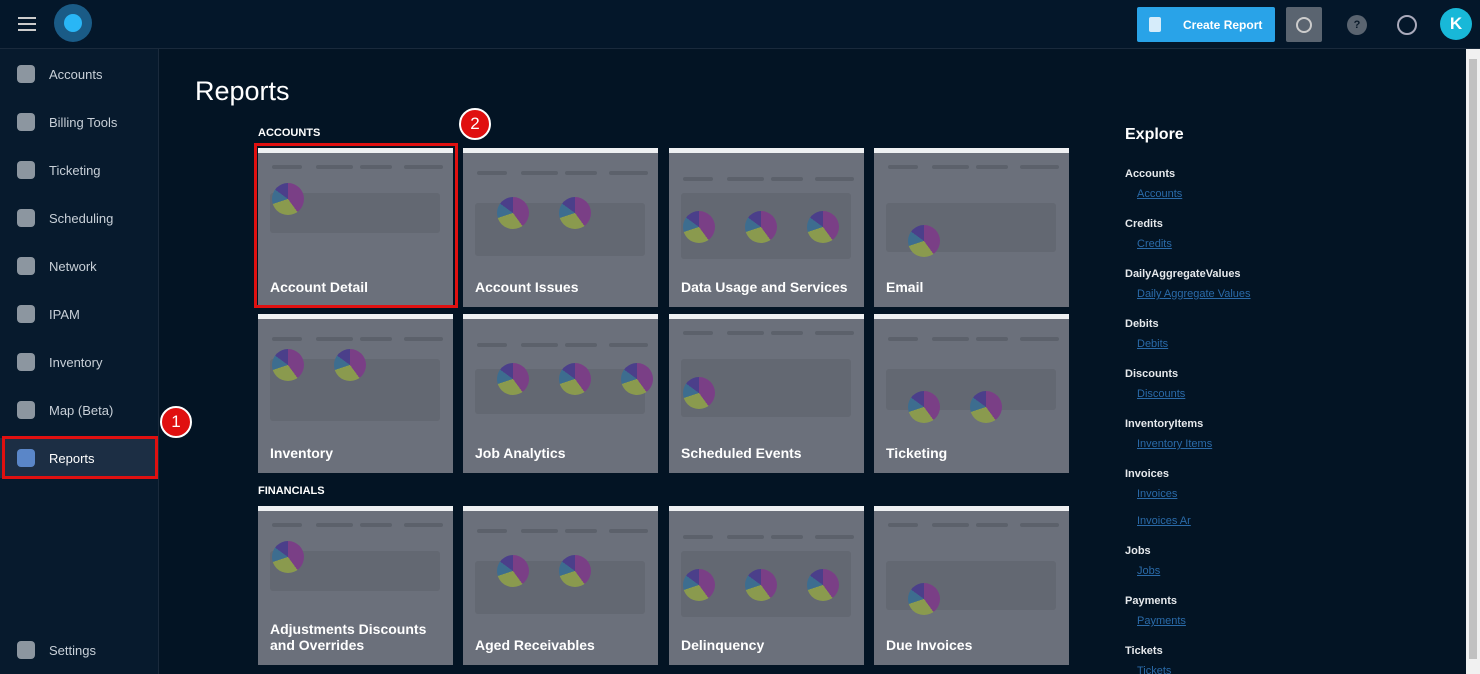  Describe the element at coordinates (1153, 344) in the screenshot. I see `explore-link: Debits` at that location.